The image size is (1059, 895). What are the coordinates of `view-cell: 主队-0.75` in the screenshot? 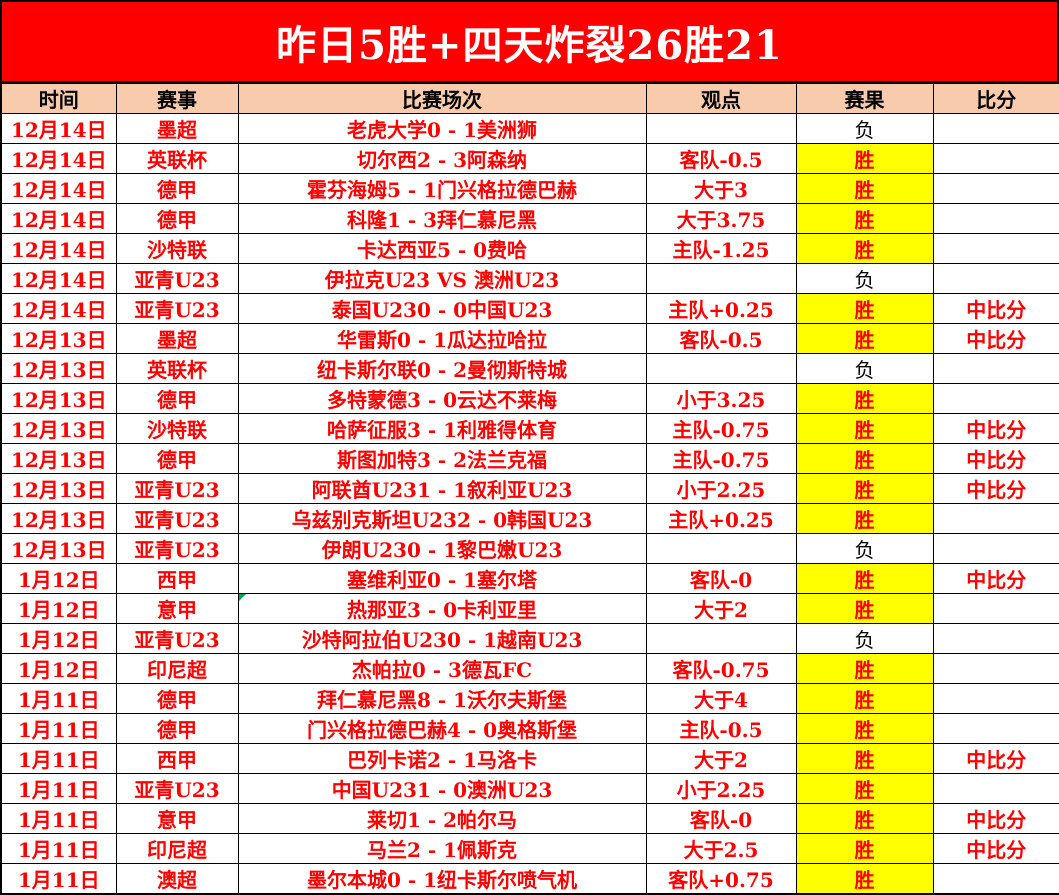 It's located at (721, 428).